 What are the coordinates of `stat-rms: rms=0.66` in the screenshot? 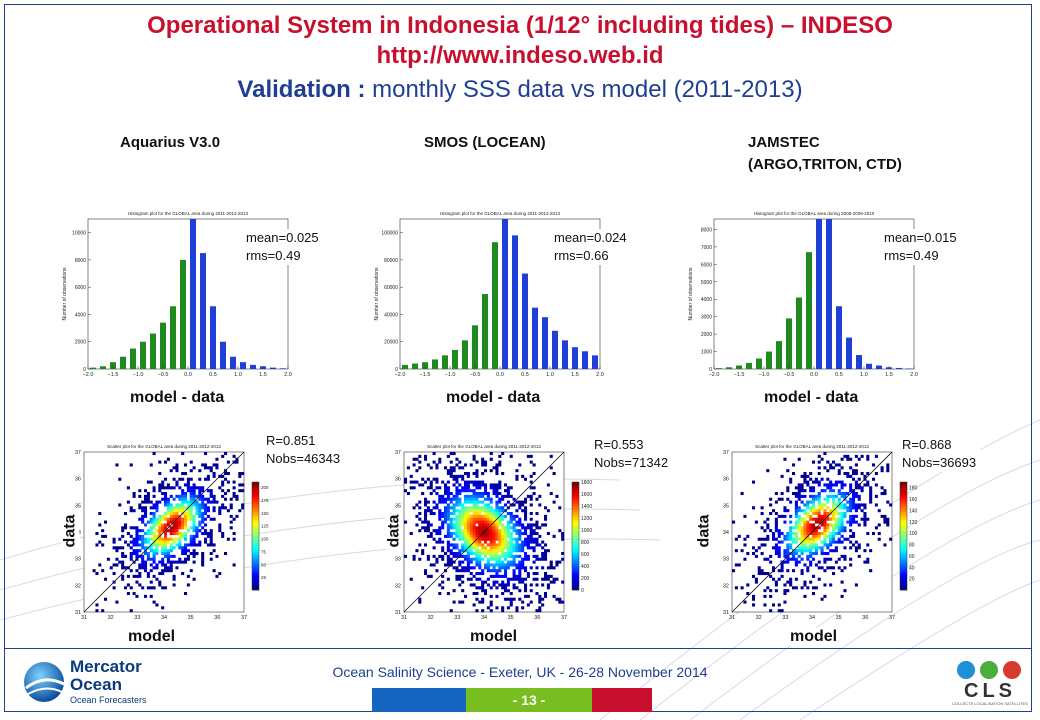 It's located at (581, 255).